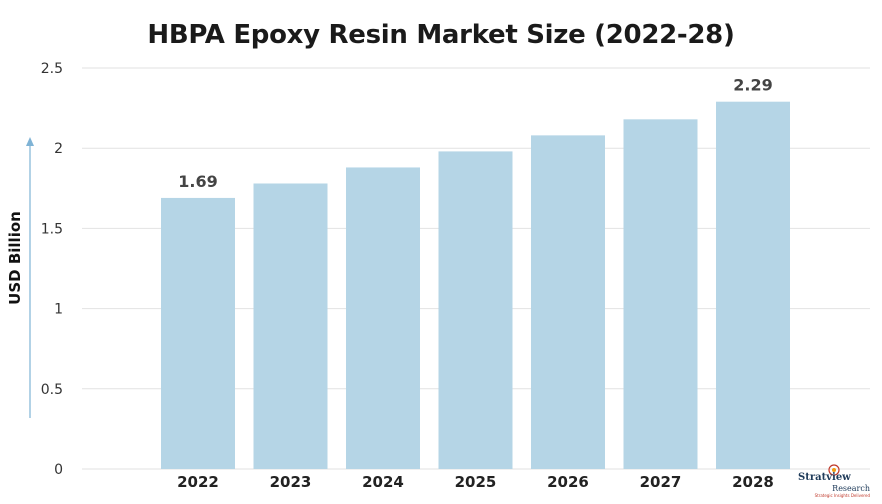 This screenshot has height=504, width=882. What do you see at coordinates (834, 470) in the screenshot?
I see `target-icon` at bounding box center [834, 470].